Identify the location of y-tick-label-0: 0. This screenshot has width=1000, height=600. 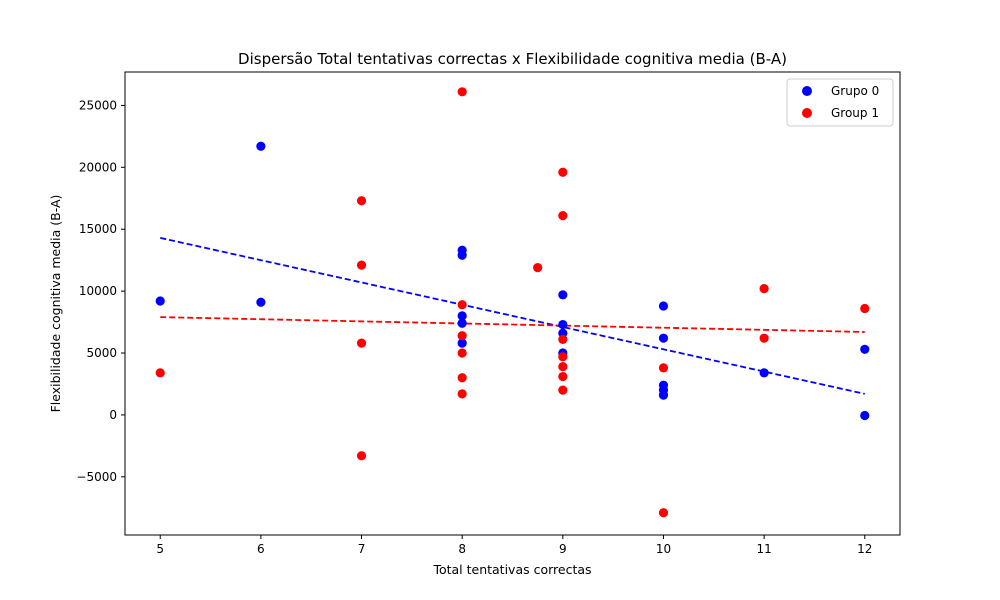
(113, 415).